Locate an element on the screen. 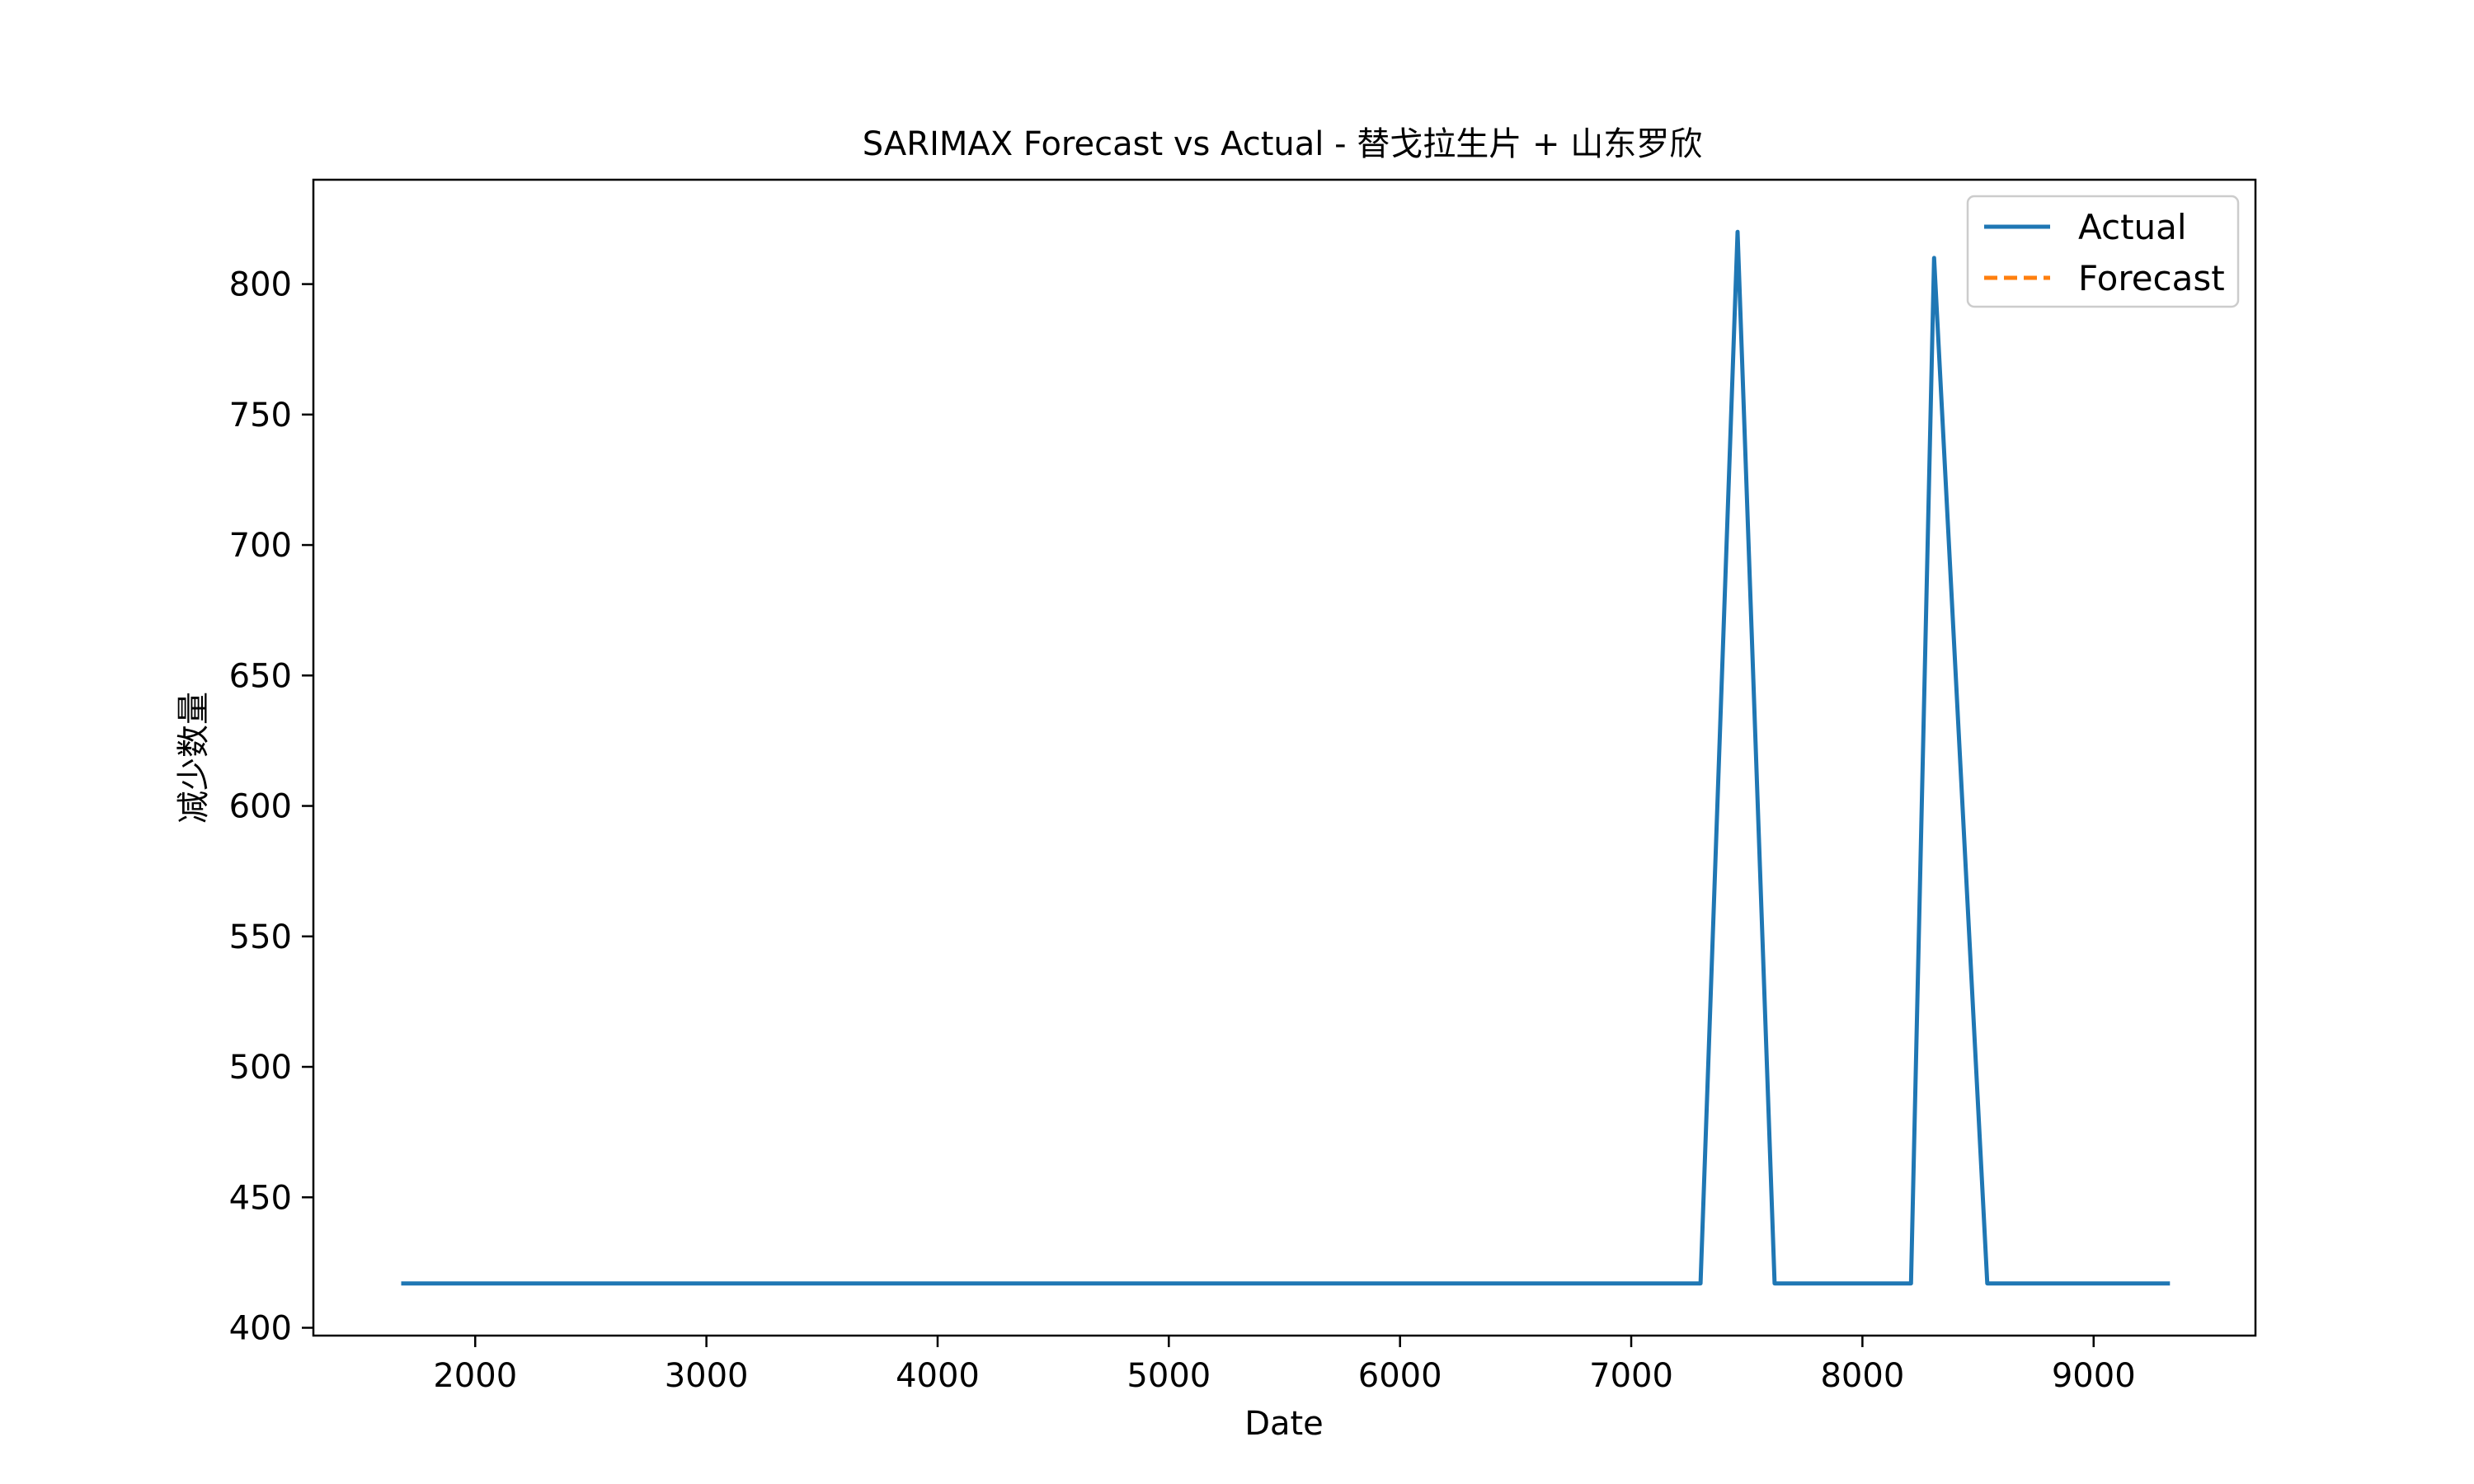 This screenshot has width=2474, height=1484. legend-label-actual: Actual is located at coordinates (2132, 227).